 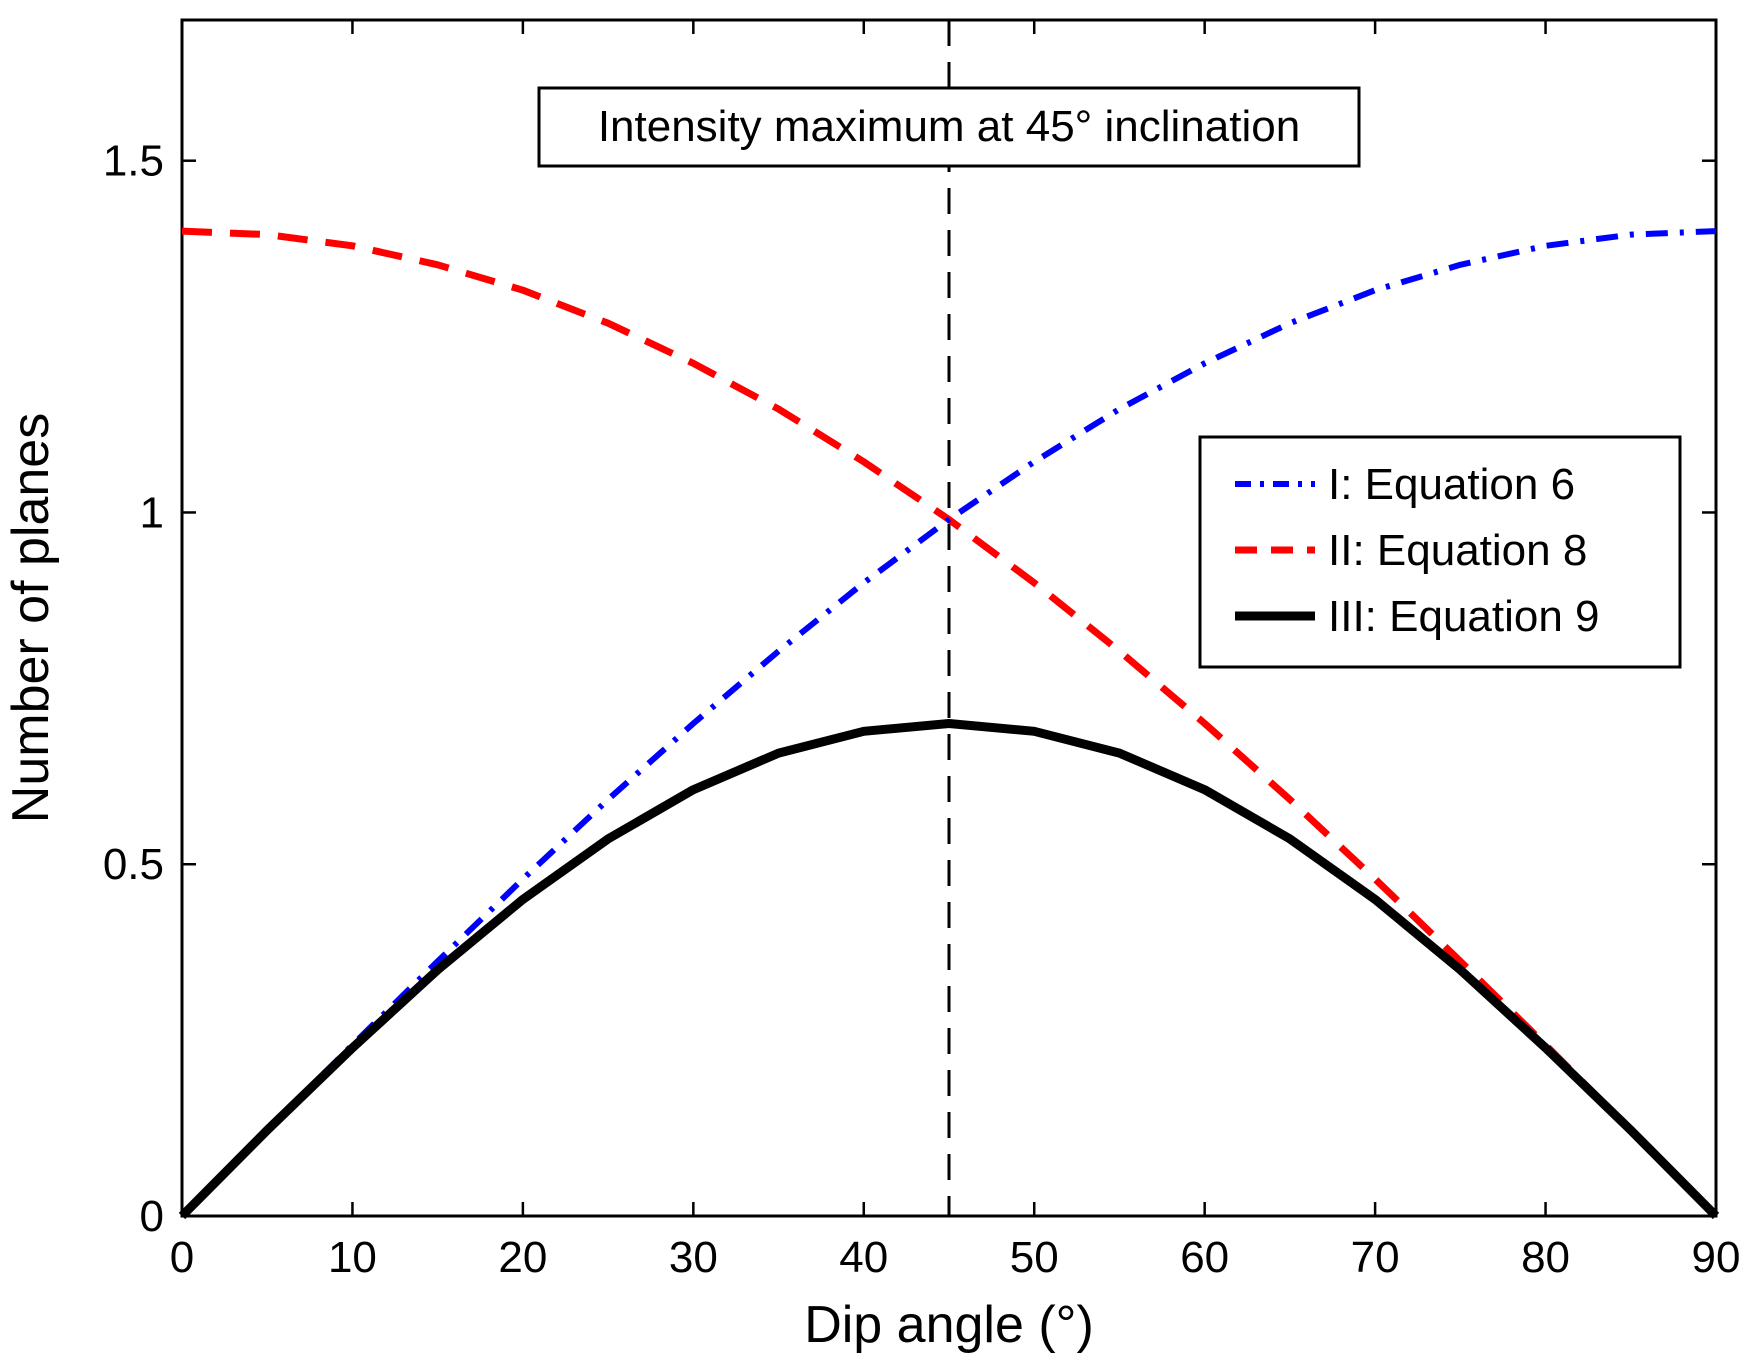 I want to click on annotation-layer: Intensity maximum at 45° inclination, so click(x=949, y=127).